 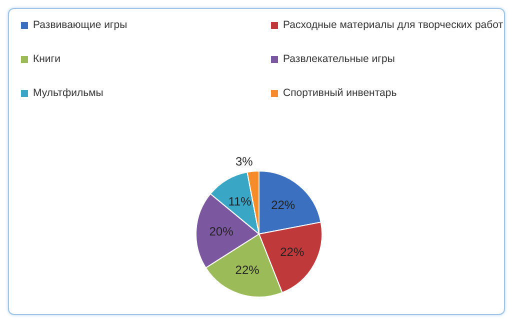 What do you see at coordinates (340, 93) in the screenshot?
I see `legend-label: Спортивный инвентарь` at bounding box center [340, 93].